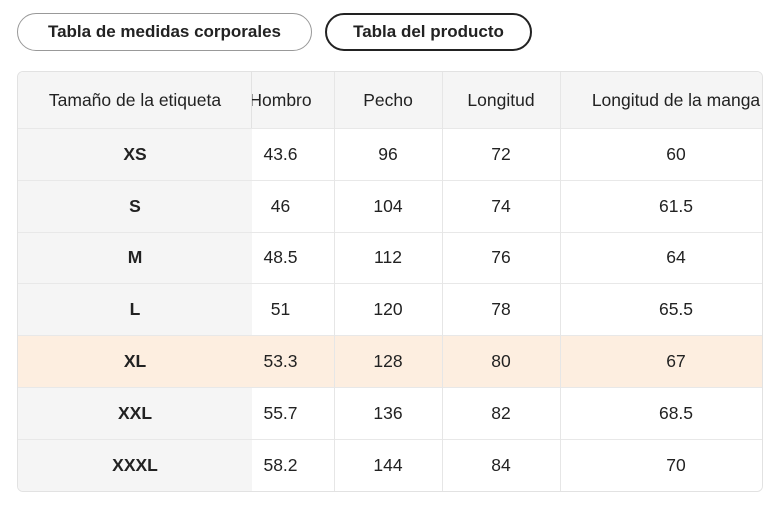 This screenshot has height=510, width=782. What do you see at coordinates (135, 465) in the screenshot?
I see `row-label: XXXL` at bounding box center [135, 465].